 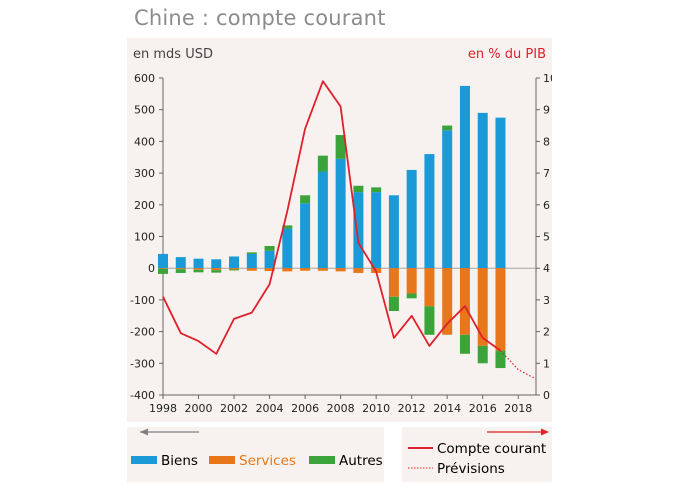 I want to click on x-tick-label: 2006, so click(x=305, y=408).